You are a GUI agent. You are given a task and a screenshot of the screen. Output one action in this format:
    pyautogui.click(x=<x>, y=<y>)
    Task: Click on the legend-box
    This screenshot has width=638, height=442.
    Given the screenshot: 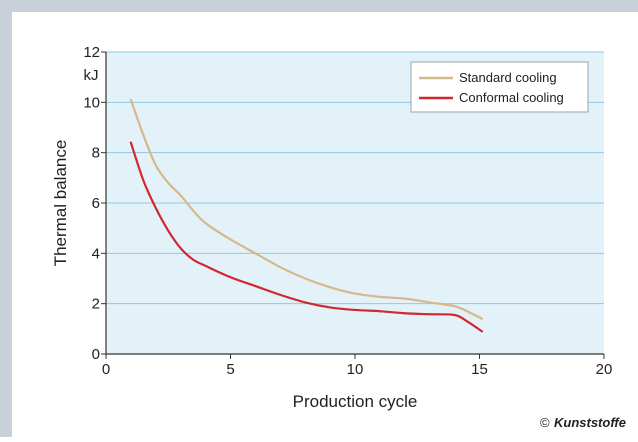 What is the action you would take?
    pyautogui.click(x=499, y=87)
    